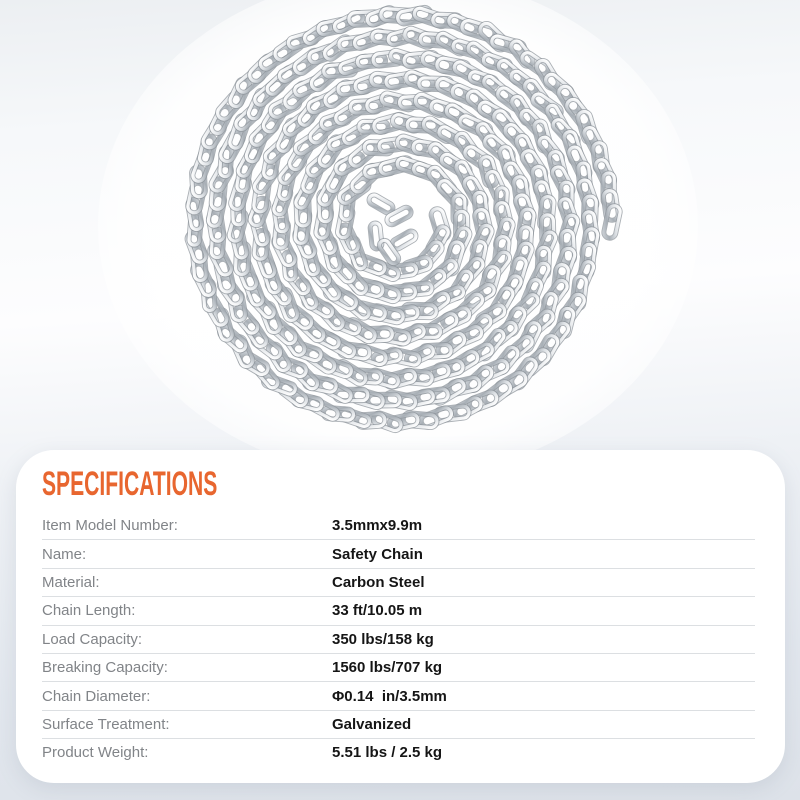  I want to click on spec-row: Chain Diameter: Φ0.14 in/3.5mm, so click(398, 696).